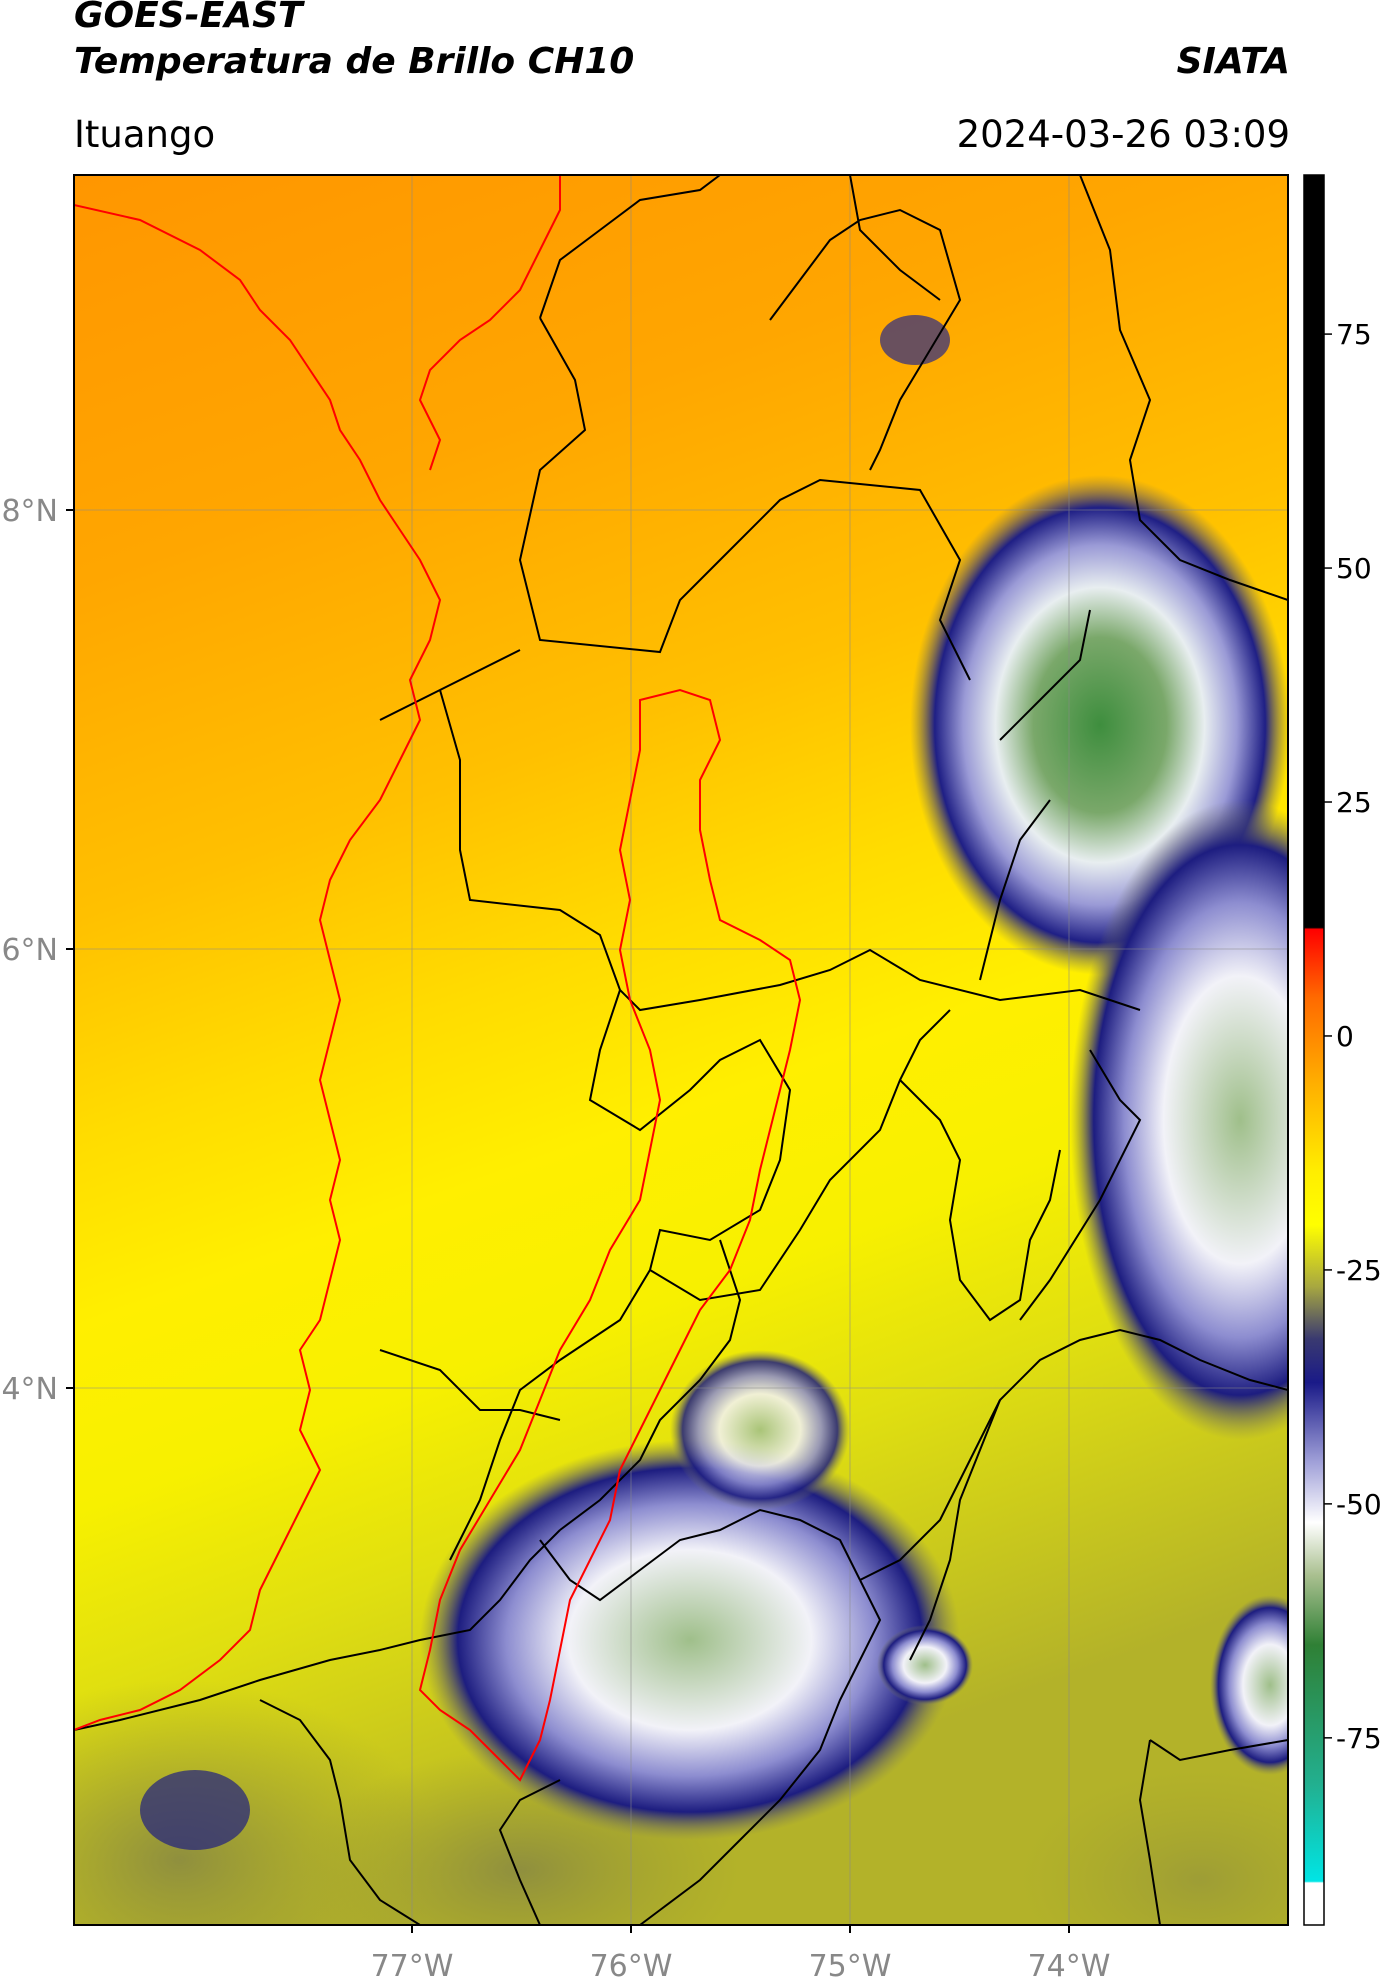 Image resolution: width=1384 pixels, height=1981 pixels. Describe the element at coordinates (1359, 1270) in the screenshot. I see `colorbar-tick-label: -25` at that location.